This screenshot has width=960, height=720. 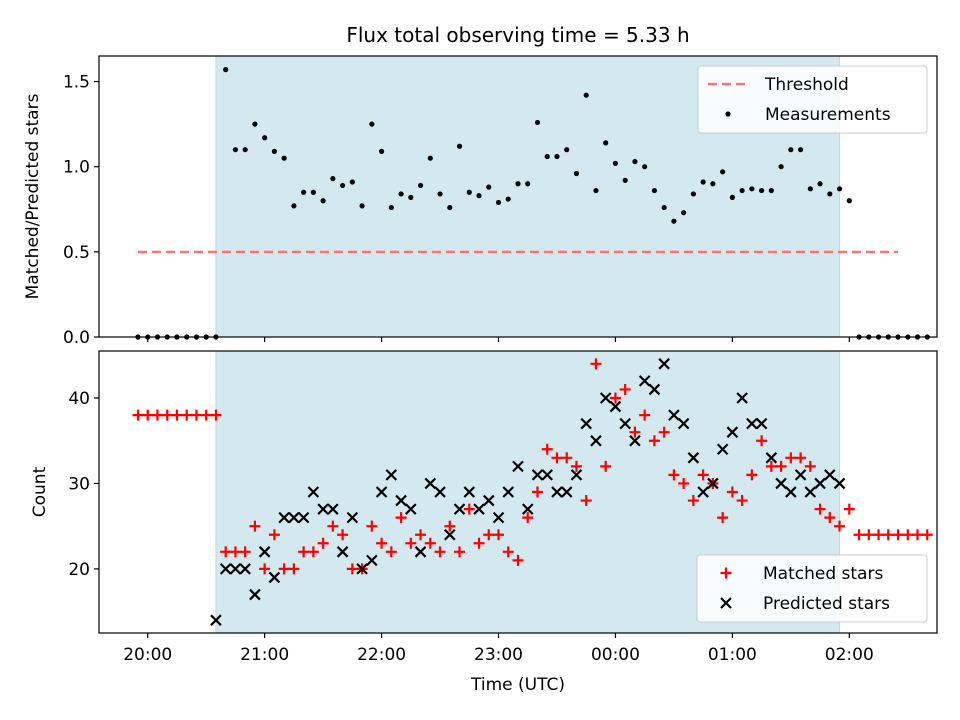 What do you see at coordinates (33, 196) in the screenshot?
I see `top-y-axis-label: Matched/Predicted stars` at bounding box center [33, 196].